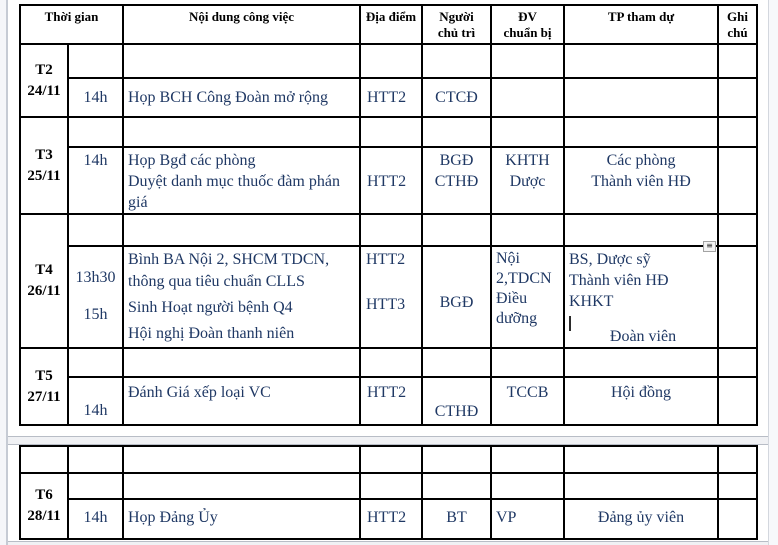  Describe the element at coordinates (619, 280) in the screenshot. I see `t4-attendees-line2: Thành viên HĐ` at that location.